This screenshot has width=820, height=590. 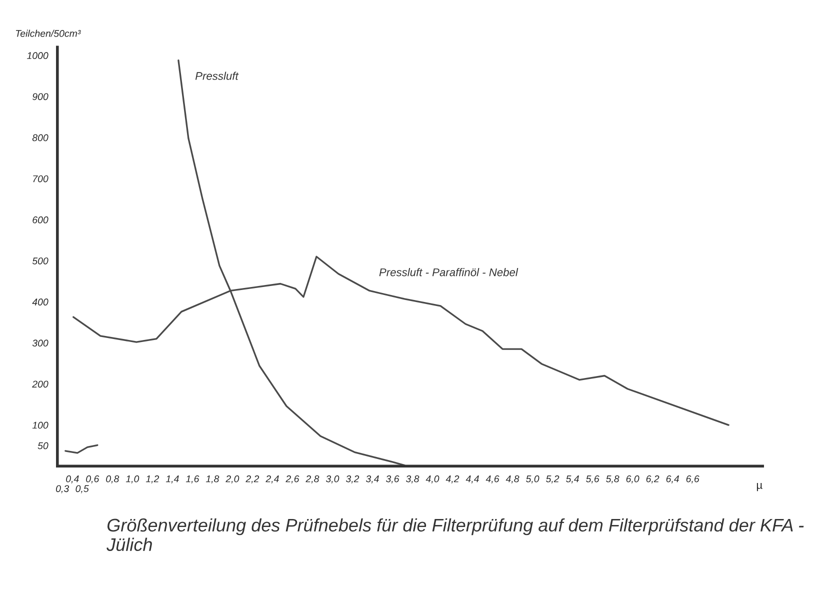 I want to click on x-tick-label: 4,4, so click(x=472, y=479).